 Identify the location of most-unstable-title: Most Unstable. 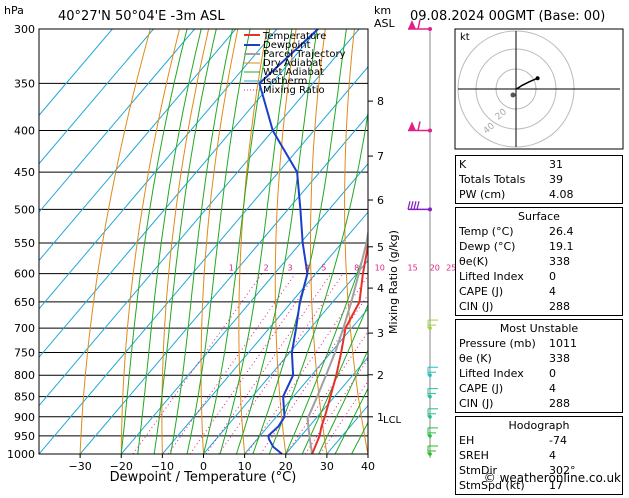
(539, 328).